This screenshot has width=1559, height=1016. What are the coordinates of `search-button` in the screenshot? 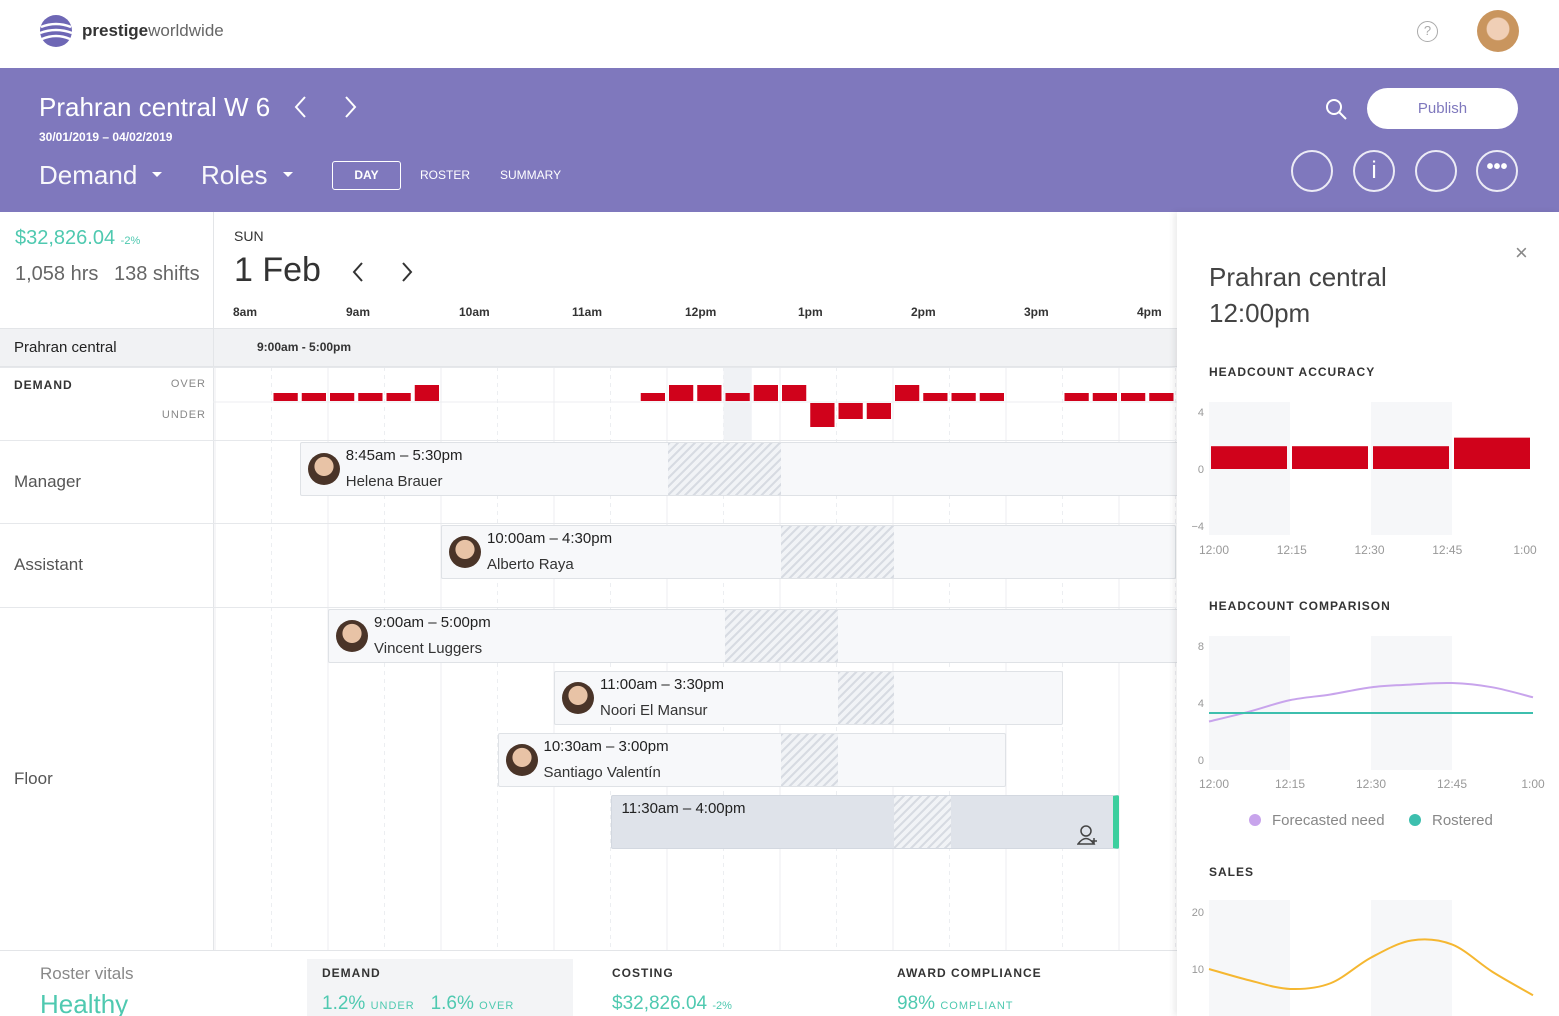 It's located at (1336, 109).